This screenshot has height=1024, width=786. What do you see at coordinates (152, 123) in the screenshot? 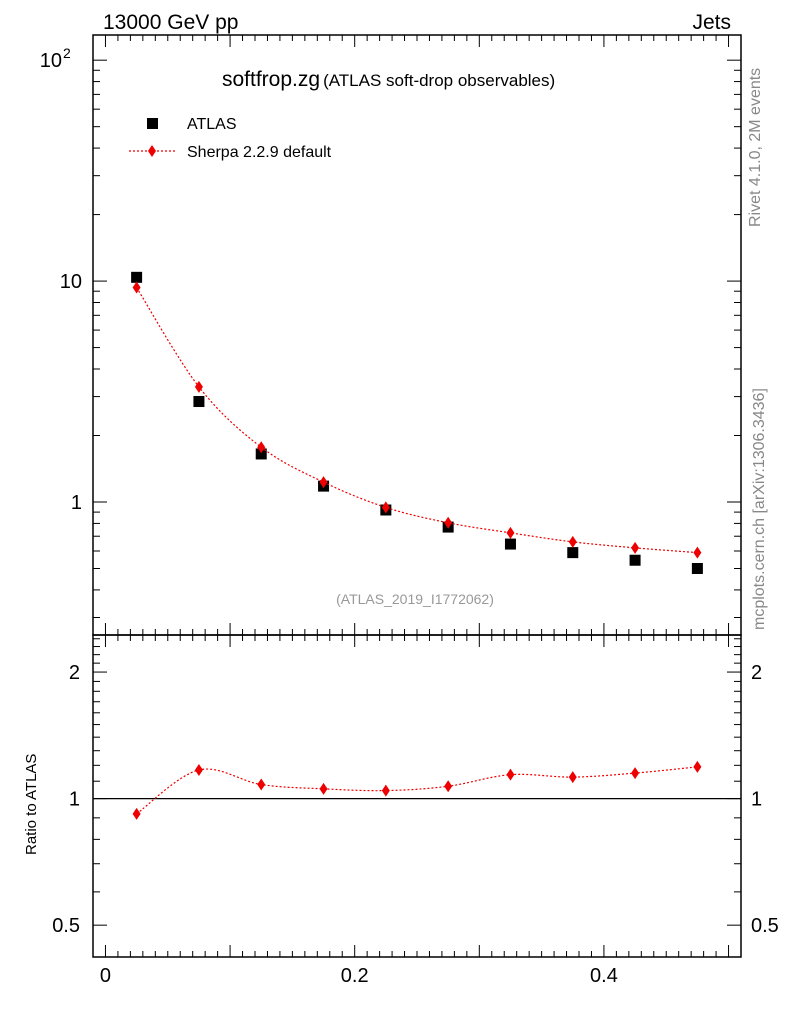
I see `legend-atlas-marker` at bounding box center [152, 123].